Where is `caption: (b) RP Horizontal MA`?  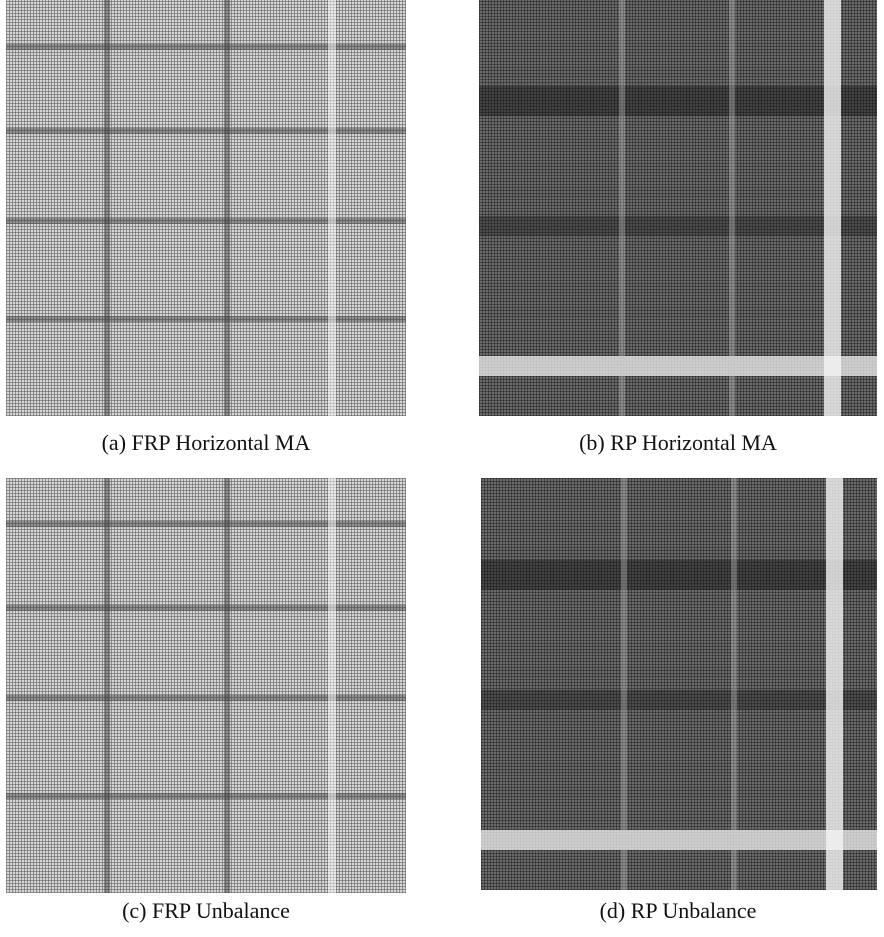 caption: (b) RP Horizontal MA is located at coordinates (678, 442).